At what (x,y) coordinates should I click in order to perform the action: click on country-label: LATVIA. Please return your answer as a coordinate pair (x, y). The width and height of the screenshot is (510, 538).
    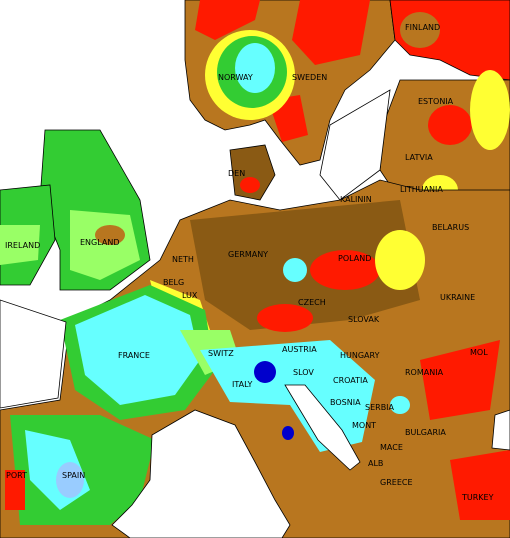
    Looking at the image, I should click on (419, 157).